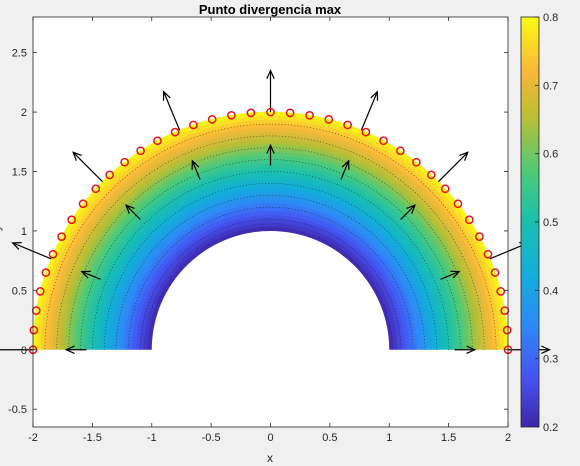 This screenshot has height=466, width=580. I want to click on x-tick-label: -0.5, so click(211, 438).